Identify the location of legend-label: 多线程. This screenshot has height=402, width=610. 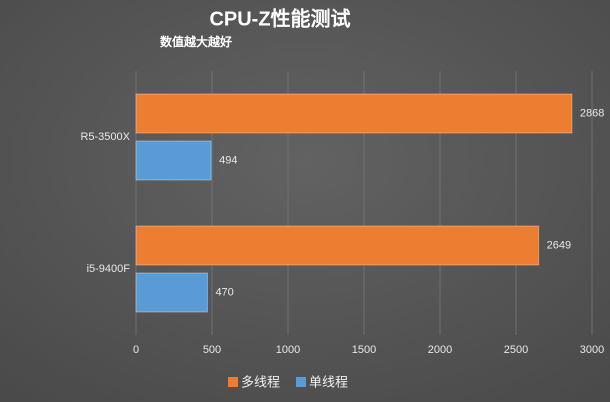
(260, 381).